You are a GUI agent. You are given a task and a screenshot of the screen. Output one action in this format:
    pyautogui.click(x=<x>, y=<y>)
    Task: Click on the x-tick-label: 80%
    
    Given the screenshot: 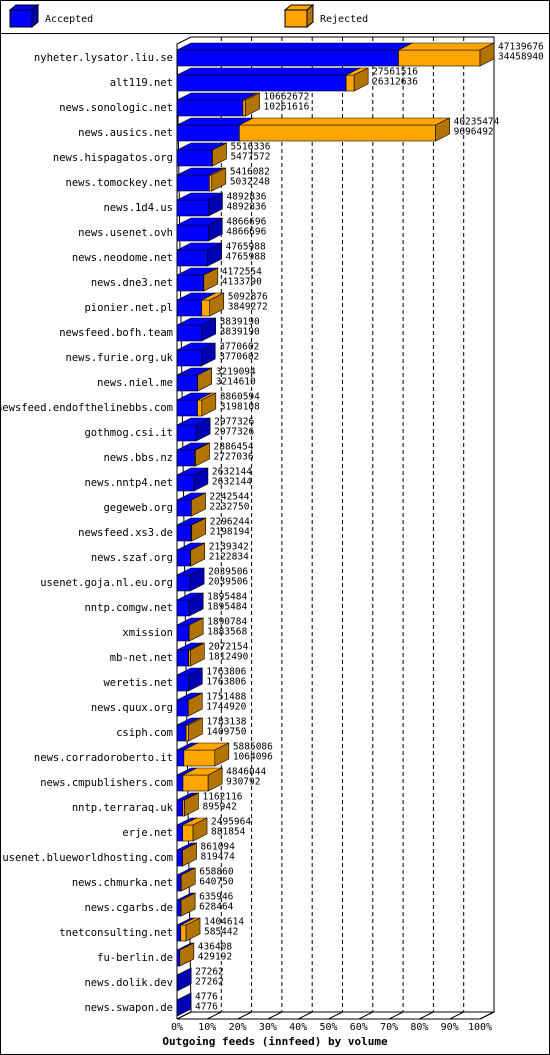 What is the action you would take?
    pyautogui.click(x=419, y=1027)
    